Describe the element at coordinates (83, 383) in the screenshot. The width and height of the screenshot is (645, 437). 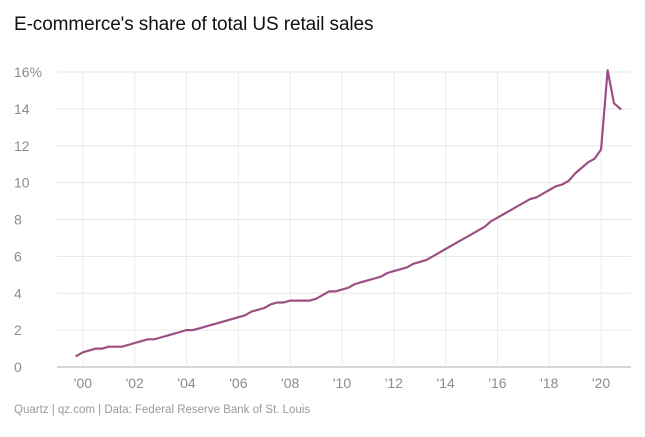
I see `x-tick-label: '00` at that location.